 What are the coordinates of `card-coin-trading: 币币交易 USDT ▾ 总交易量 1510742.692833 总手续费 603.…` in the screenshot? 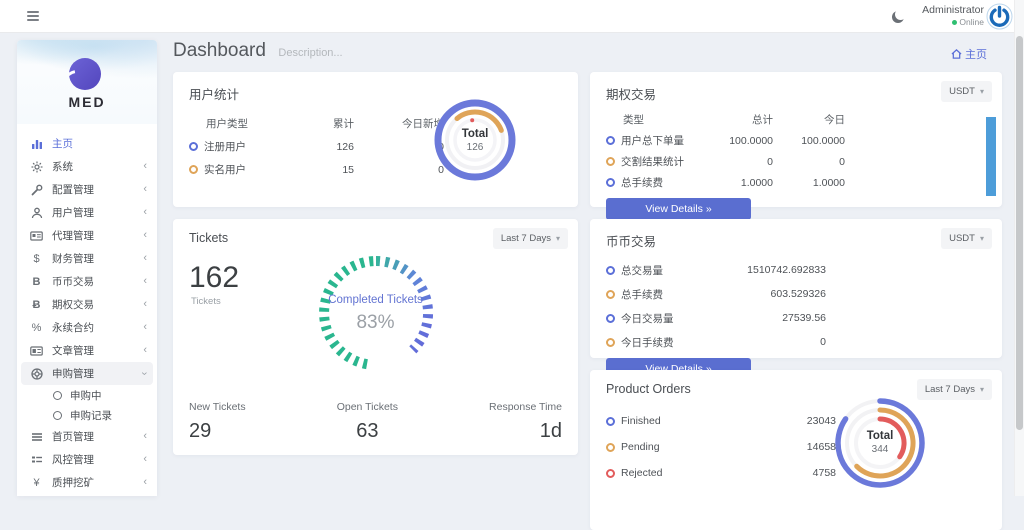 It's located at (796, 299).